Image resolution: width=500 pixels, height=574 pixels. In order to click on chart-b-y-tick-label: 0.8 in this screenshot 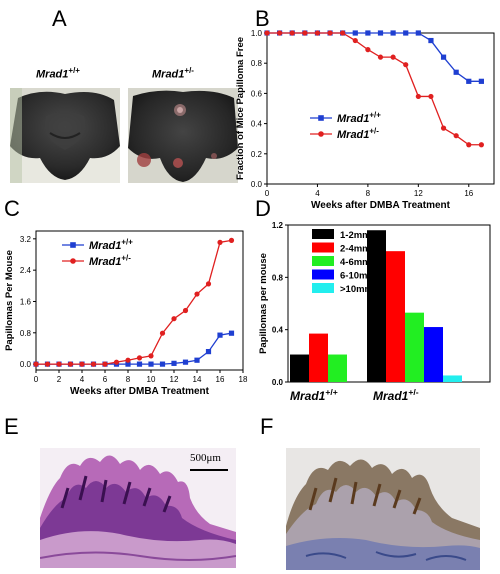, I will do `click(257, 63)`.